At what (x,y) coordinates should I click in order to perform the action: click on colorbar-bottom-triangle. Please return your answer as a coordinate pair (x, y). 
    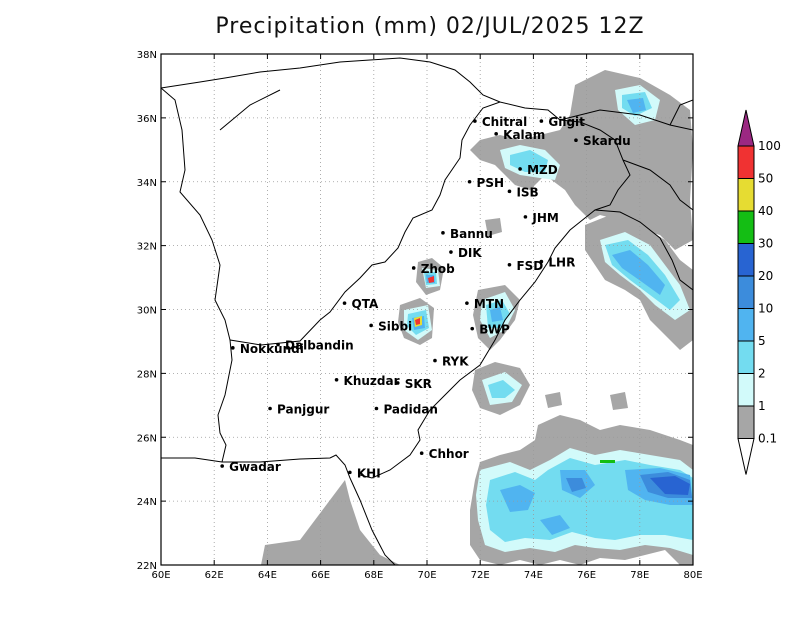
    Looking at the image, I should click on (746, 456).